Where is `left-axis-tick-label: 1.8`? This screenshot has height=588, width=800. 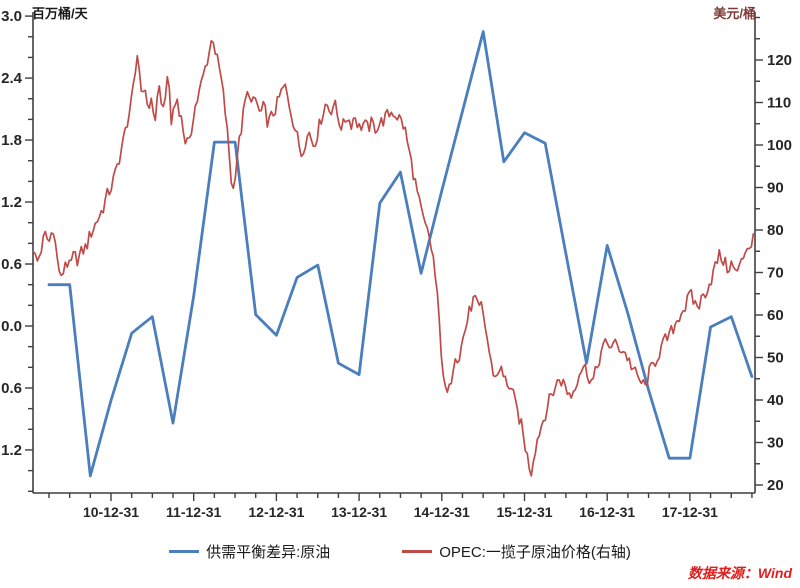 left-axis-tick-label: 1.8 is located at coordinates (11, 140).